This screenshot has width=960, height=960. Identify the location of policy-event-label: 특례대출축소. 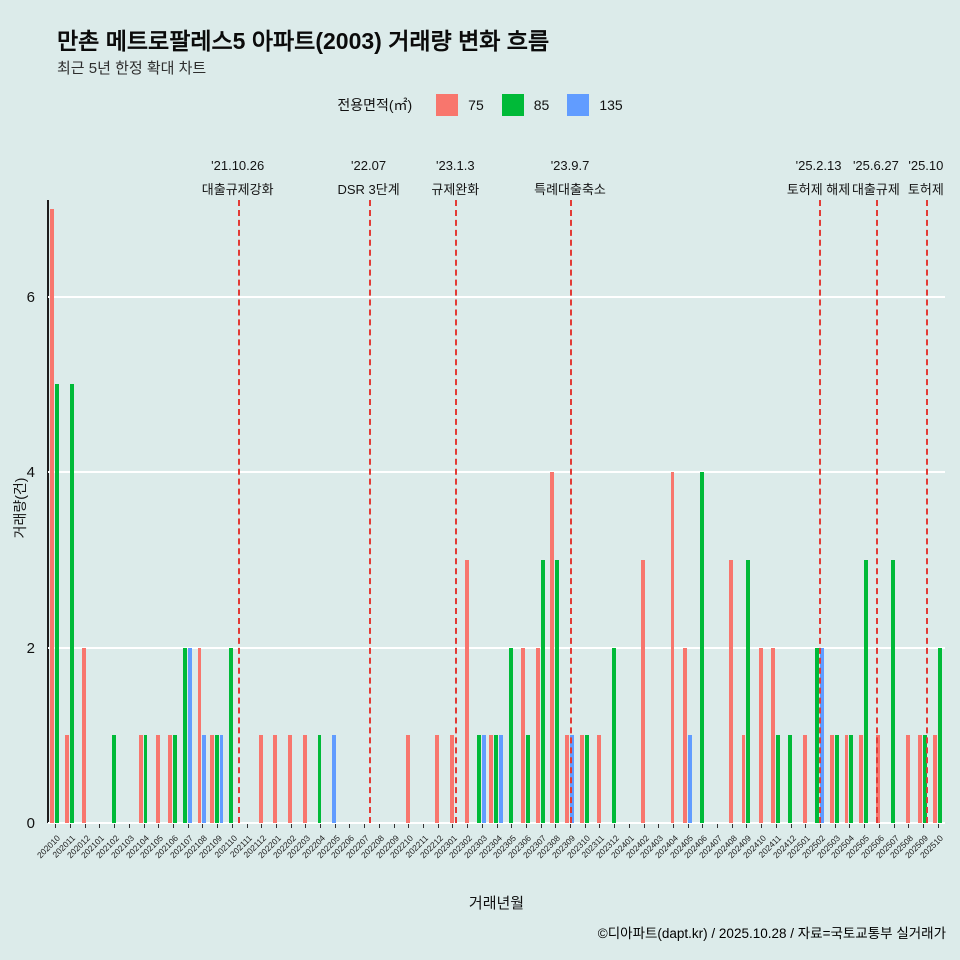
(570, 189).